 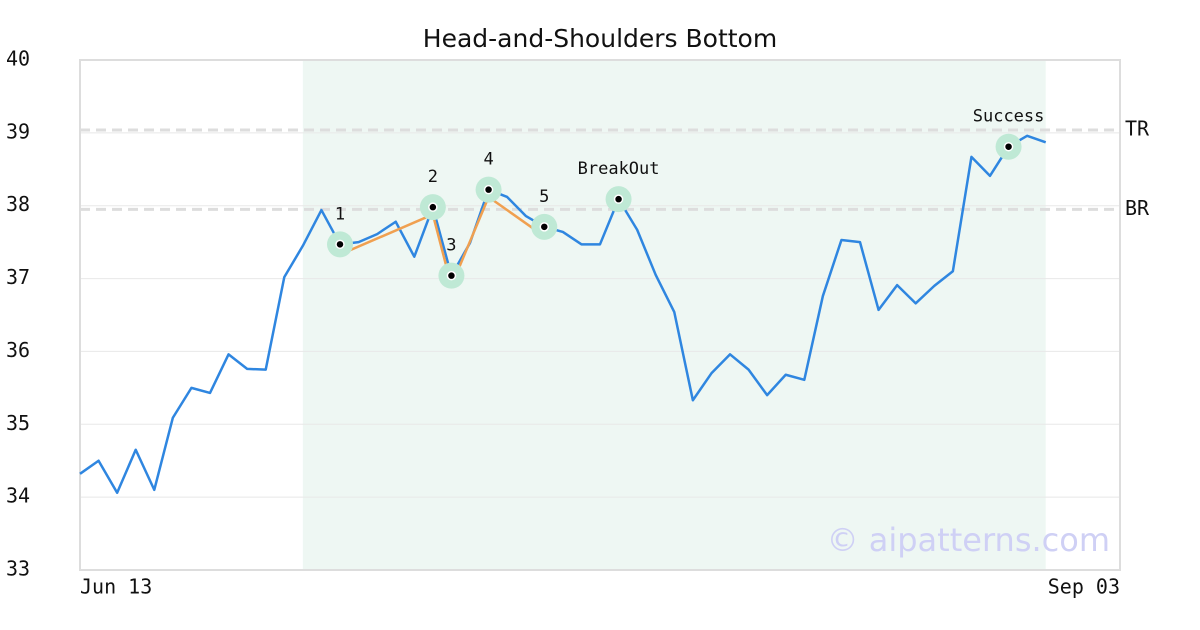 I want to click on annotation-label: 1, so click(x=340, y=214).